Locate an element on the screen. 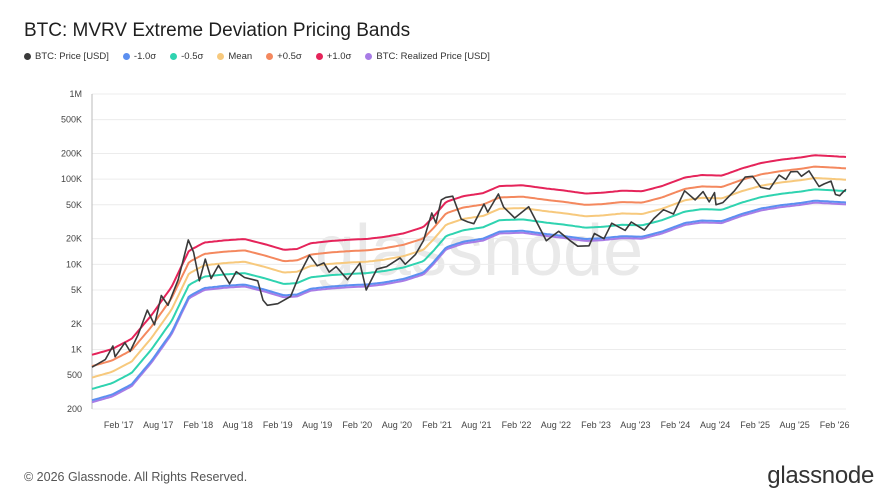 The image size is (896, 504). legend-label: -1.0σ is located at coordinates (145, 56).